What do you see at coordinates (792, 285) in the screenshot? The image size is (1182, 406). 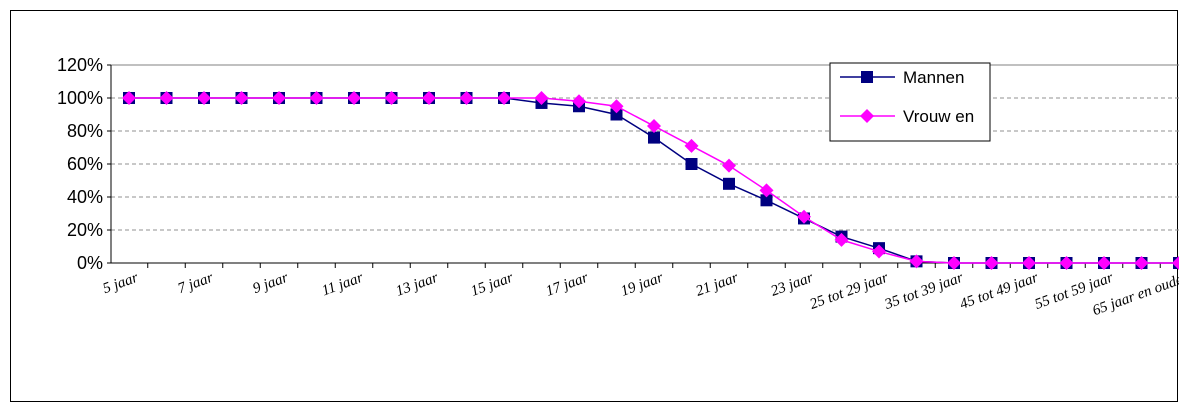 I see `x-tick-label: 23 jaar` at bounding box center [792, 285].